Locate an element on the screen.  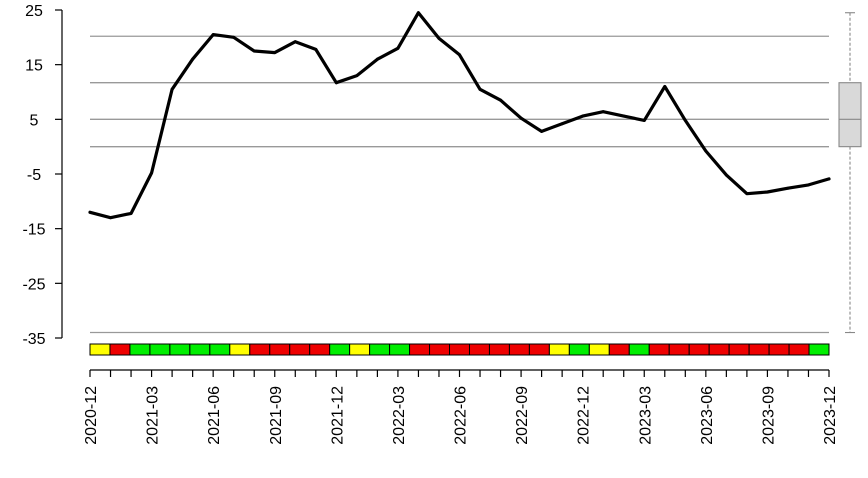
x-tick-label: 2022-09 is located at coordinates (522, 415).